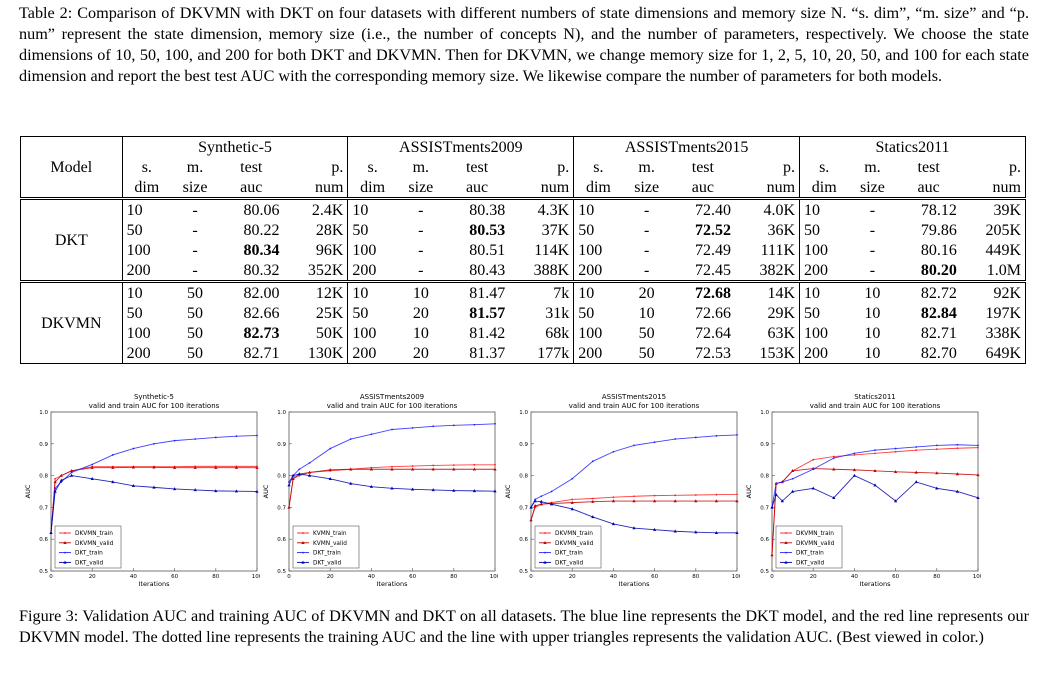  I want to click on legend-item: DKT_valid, so click(81, 563).